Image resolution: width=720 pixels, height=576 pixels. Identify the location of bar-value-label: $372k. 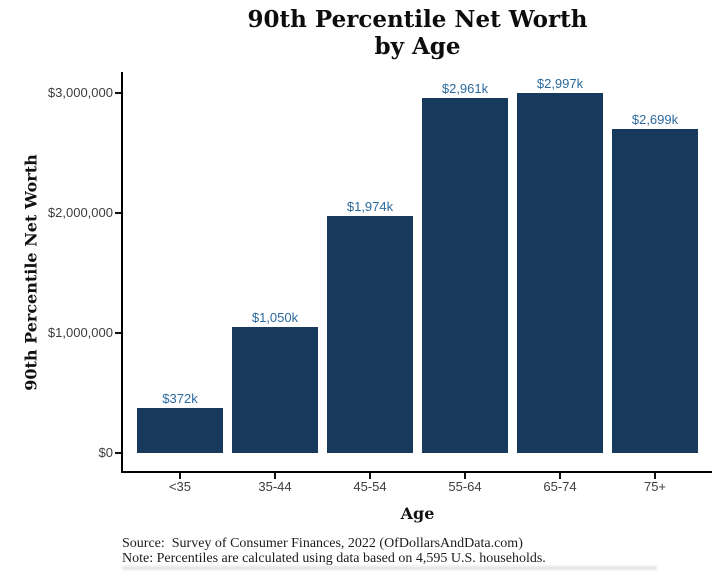
(180, 398).